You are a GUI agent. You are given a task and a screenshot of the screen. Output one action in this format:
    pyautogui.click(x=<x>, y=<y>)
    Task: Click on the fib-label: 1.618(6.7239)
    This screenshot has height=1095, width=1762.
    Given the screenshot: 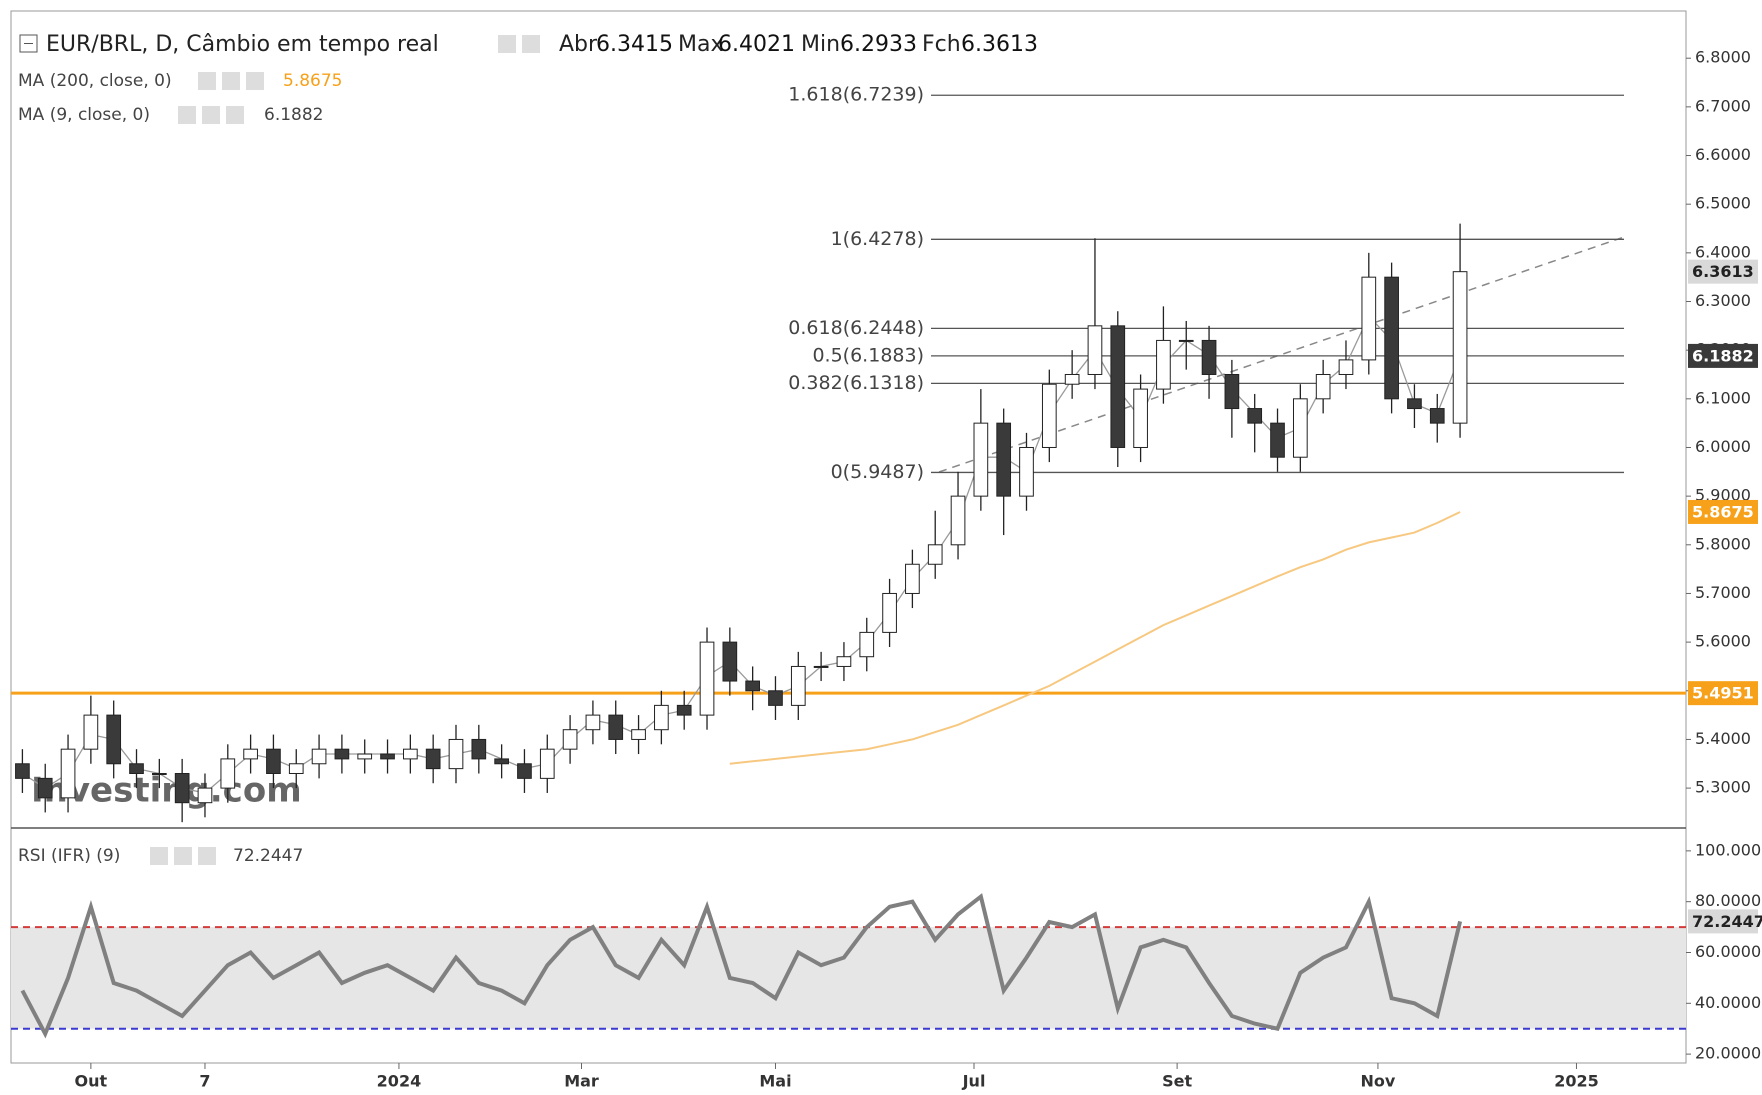 What is the action you would take?
    pyautogui.click(x=856, y=95)
    